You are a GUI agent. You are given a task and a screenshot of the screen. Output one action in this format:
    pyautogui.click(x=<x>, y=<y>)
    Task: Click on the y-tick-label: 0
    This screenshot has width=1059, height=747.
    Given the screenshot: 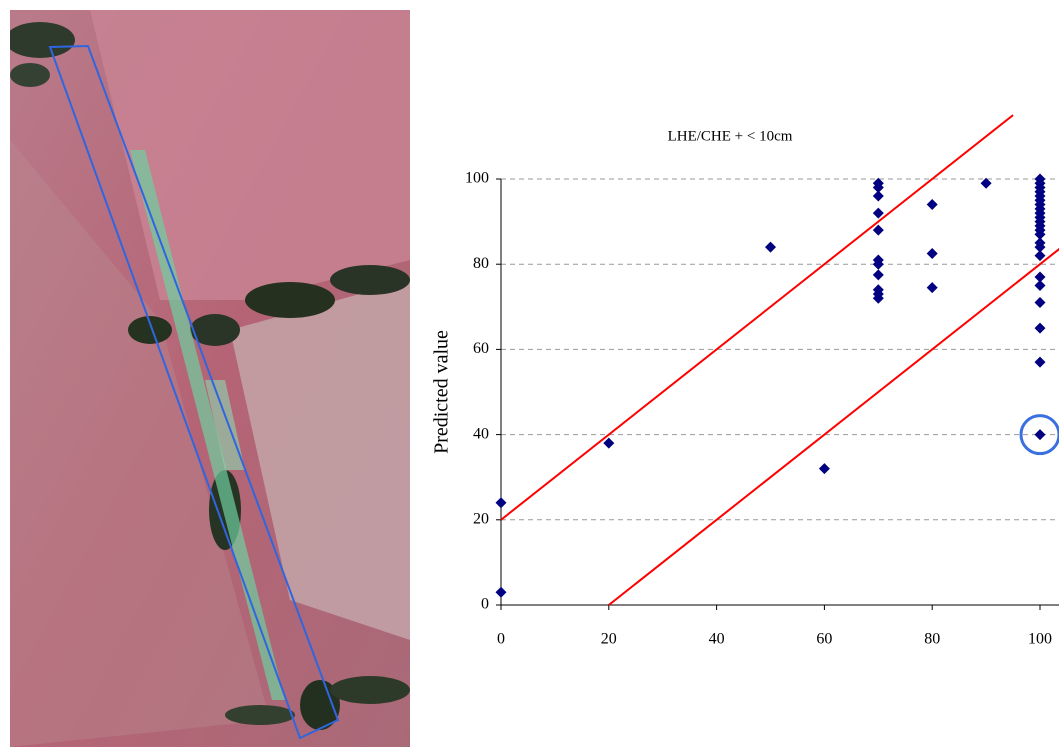 What is the action you would take?
    pyautogui.click(x=485, y=604)
    